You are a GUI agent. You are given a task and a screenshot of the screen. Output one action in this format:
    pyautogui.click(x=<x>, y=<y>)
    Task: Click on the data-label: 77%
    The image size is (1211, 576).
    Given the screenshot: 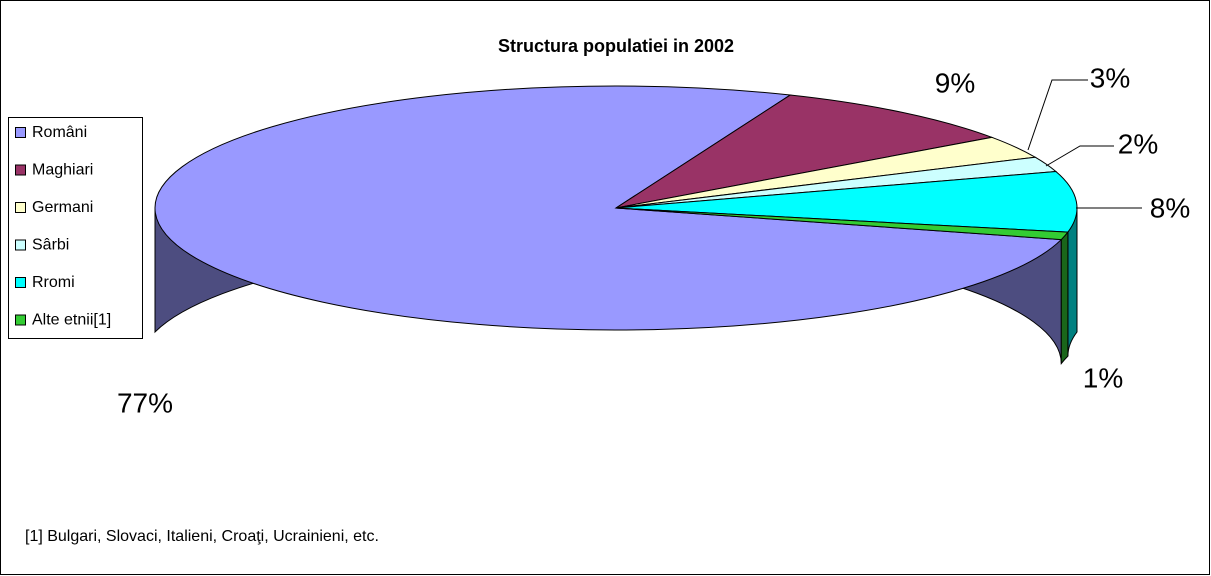 What is the action you would take?
    pyautogui.click(x=145, y=402)
    